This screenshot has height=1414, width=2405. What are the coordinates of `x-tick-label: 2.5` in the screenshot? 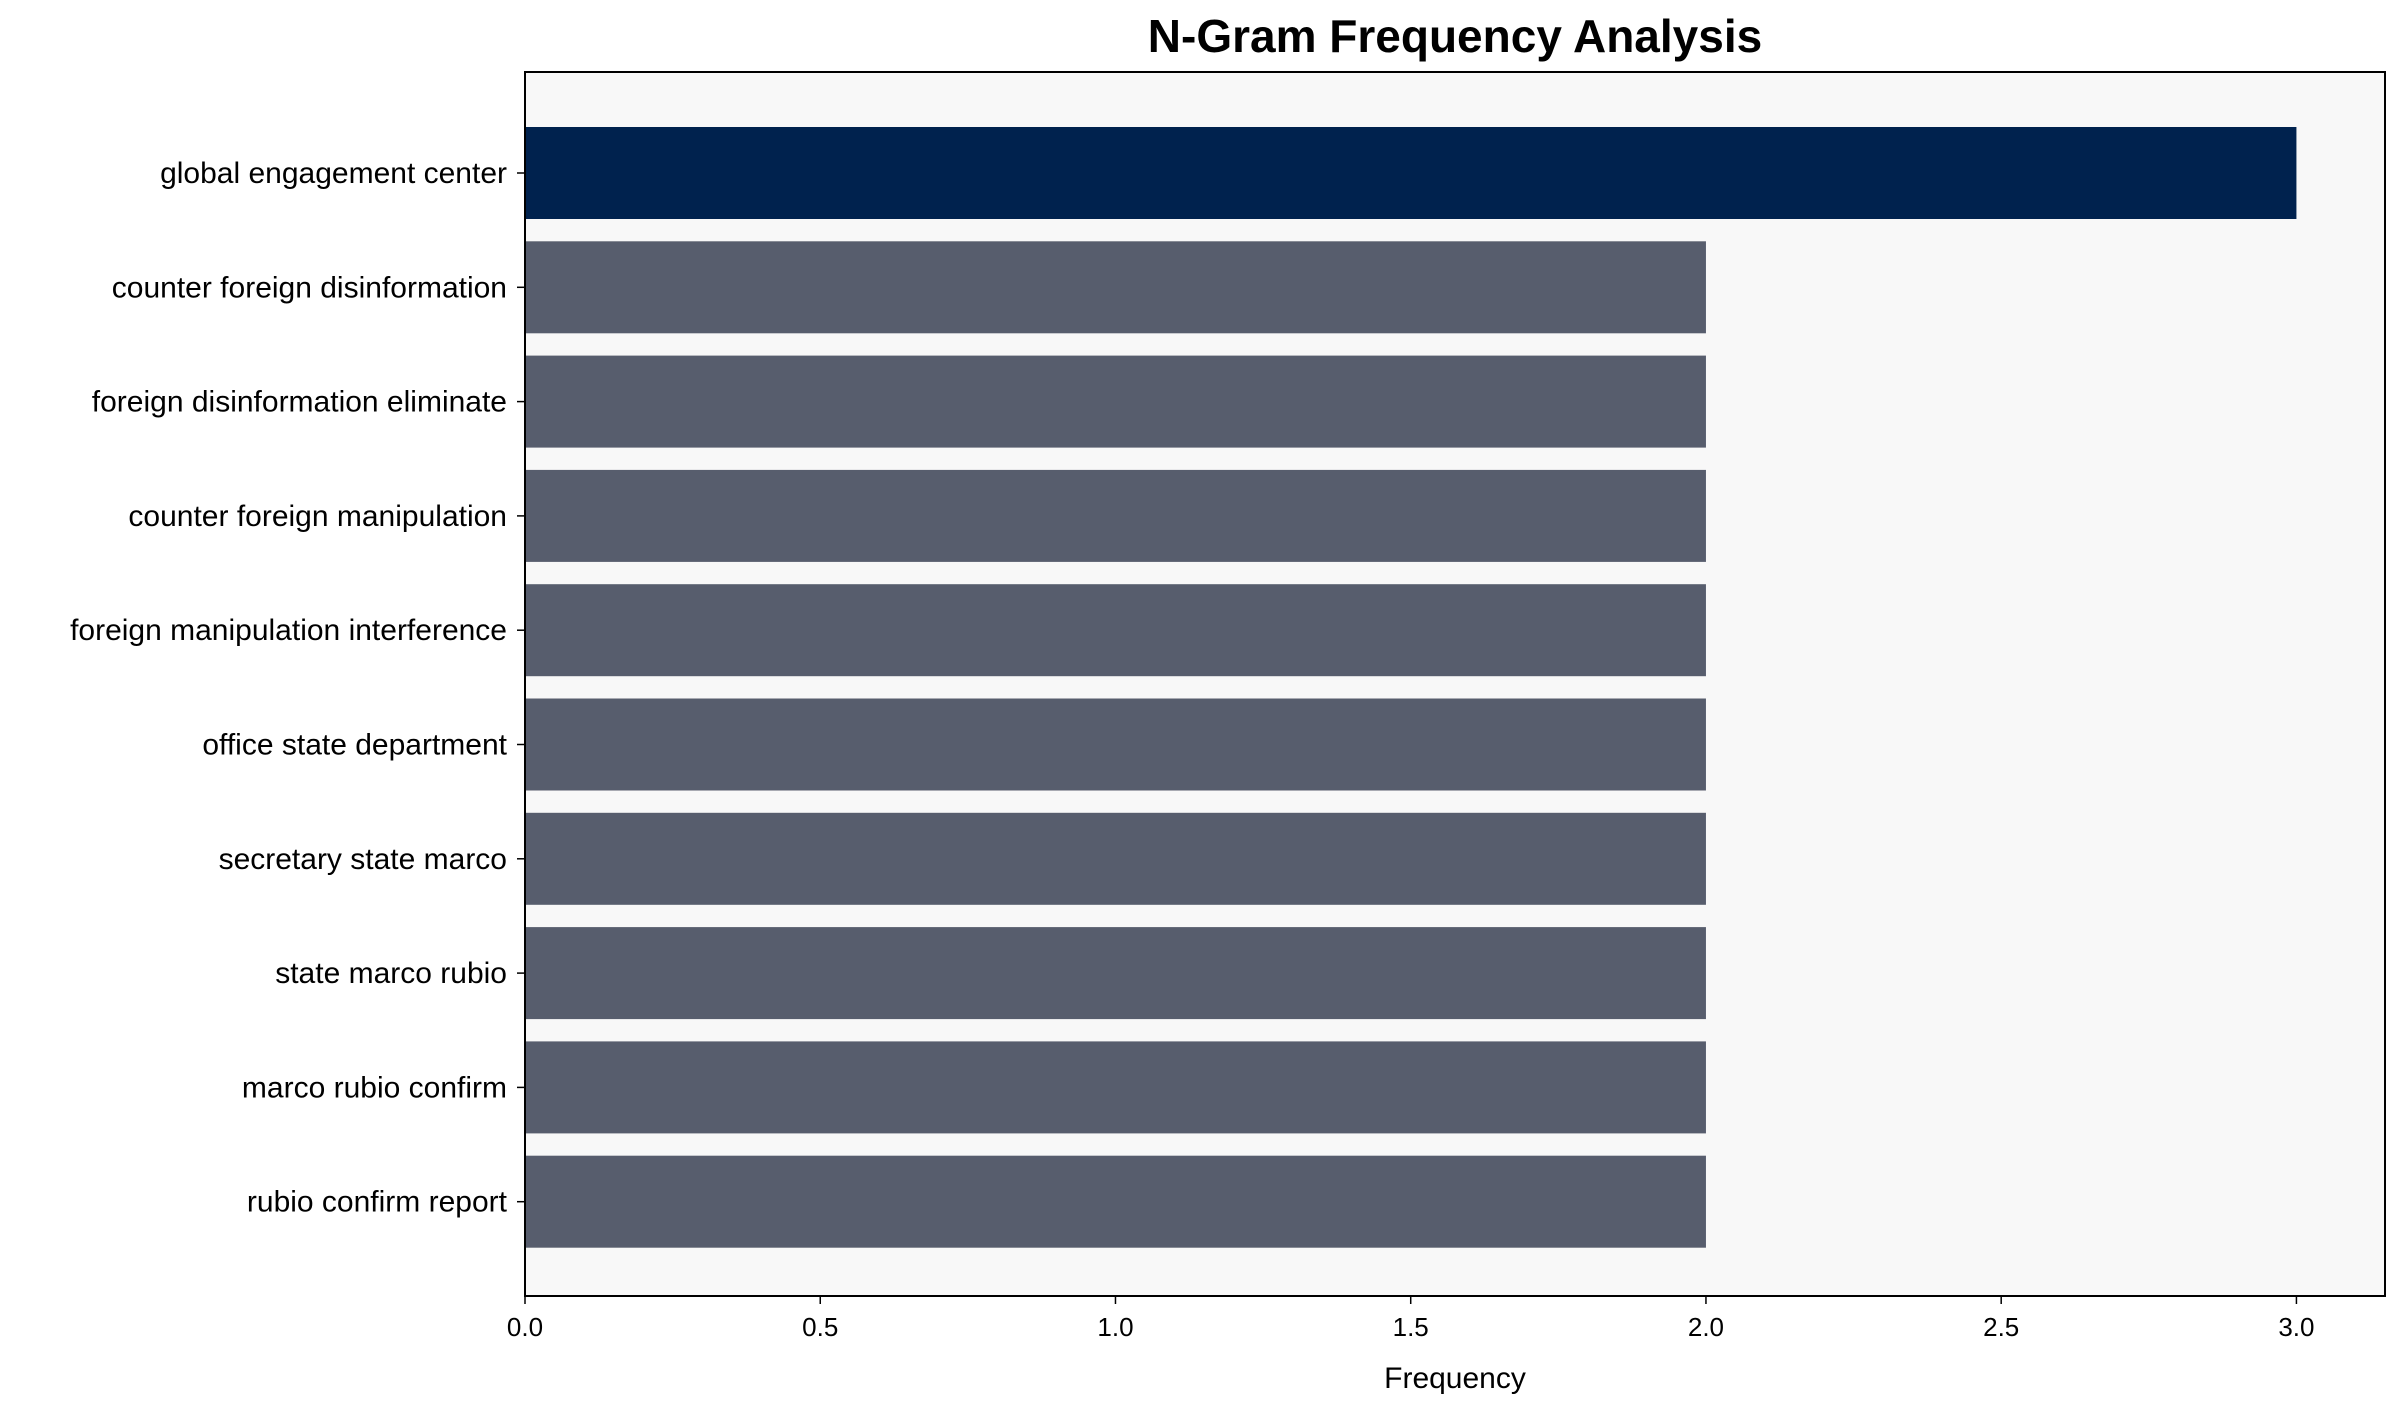 It's located at (2001, 1327).